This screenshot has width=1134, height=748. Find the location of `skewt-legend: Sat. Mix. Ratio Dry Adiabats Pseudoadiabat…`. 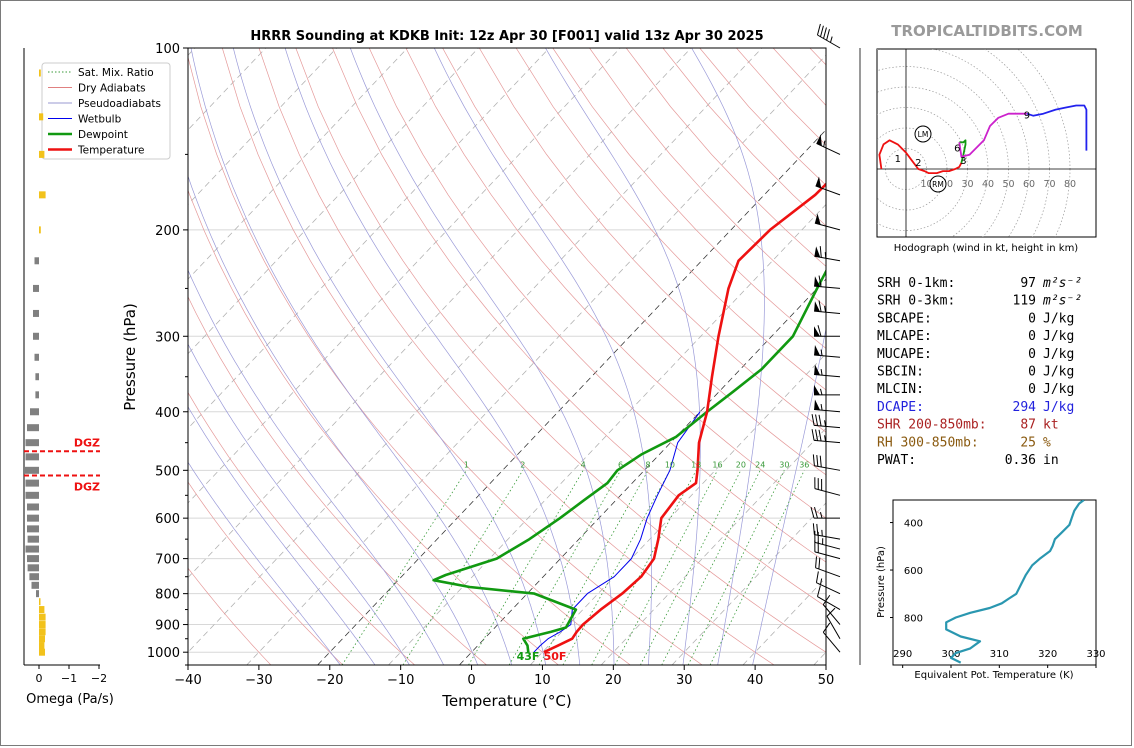

skewt-legend: Sat. Mix. Ratio Dry Adiabats Pseudoadiabat… is located at coordinates (106, 111).